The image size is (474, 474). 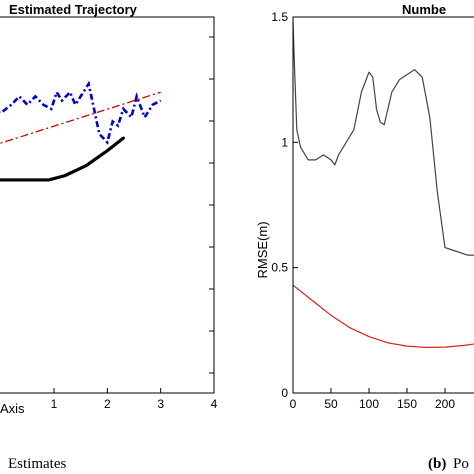 I want to click on left-chart-title: Estimated Trajectory, so click(x=73, y=9).